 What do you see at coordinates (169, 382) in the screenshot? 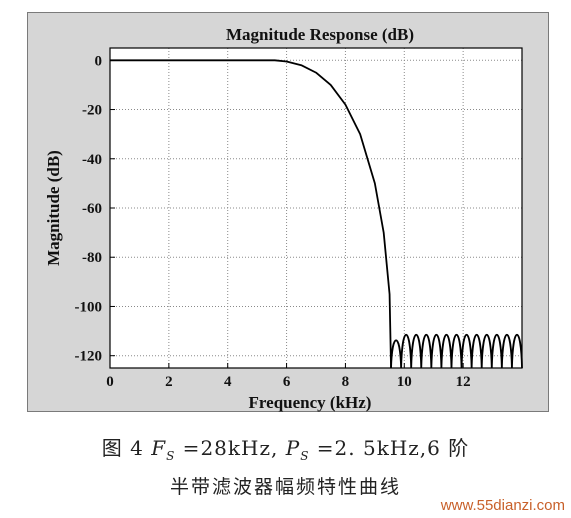
I see `x-tick-label: 2` at bounding box center [169, 382].